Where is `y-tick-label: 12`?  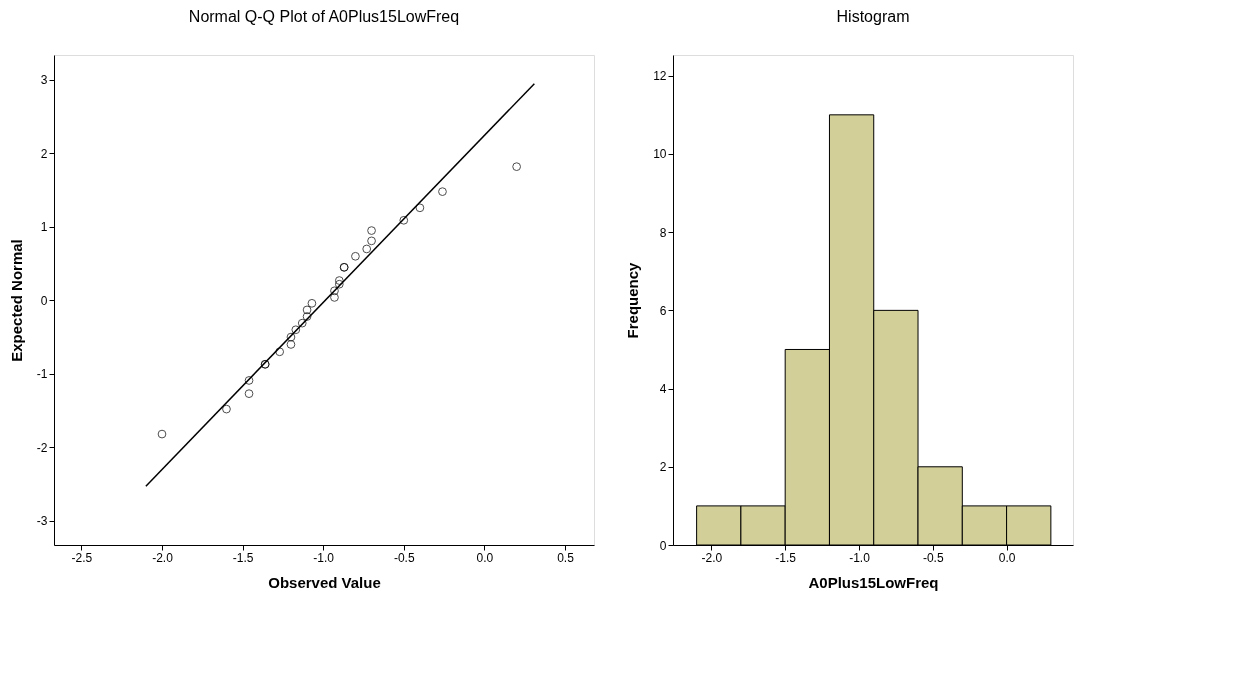 y-tick-label: 12 is located at coordinates (660, 76).